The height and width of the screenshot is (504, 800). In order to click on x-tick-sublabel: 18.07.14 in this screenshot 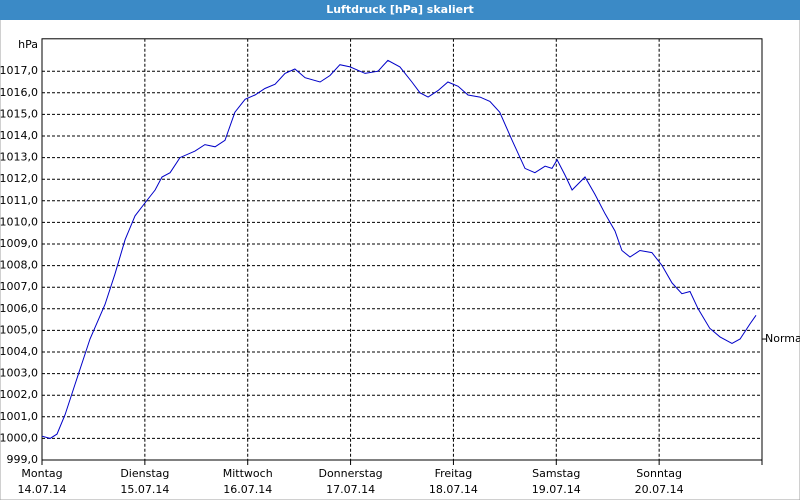, I will do `click(453, 489)`.